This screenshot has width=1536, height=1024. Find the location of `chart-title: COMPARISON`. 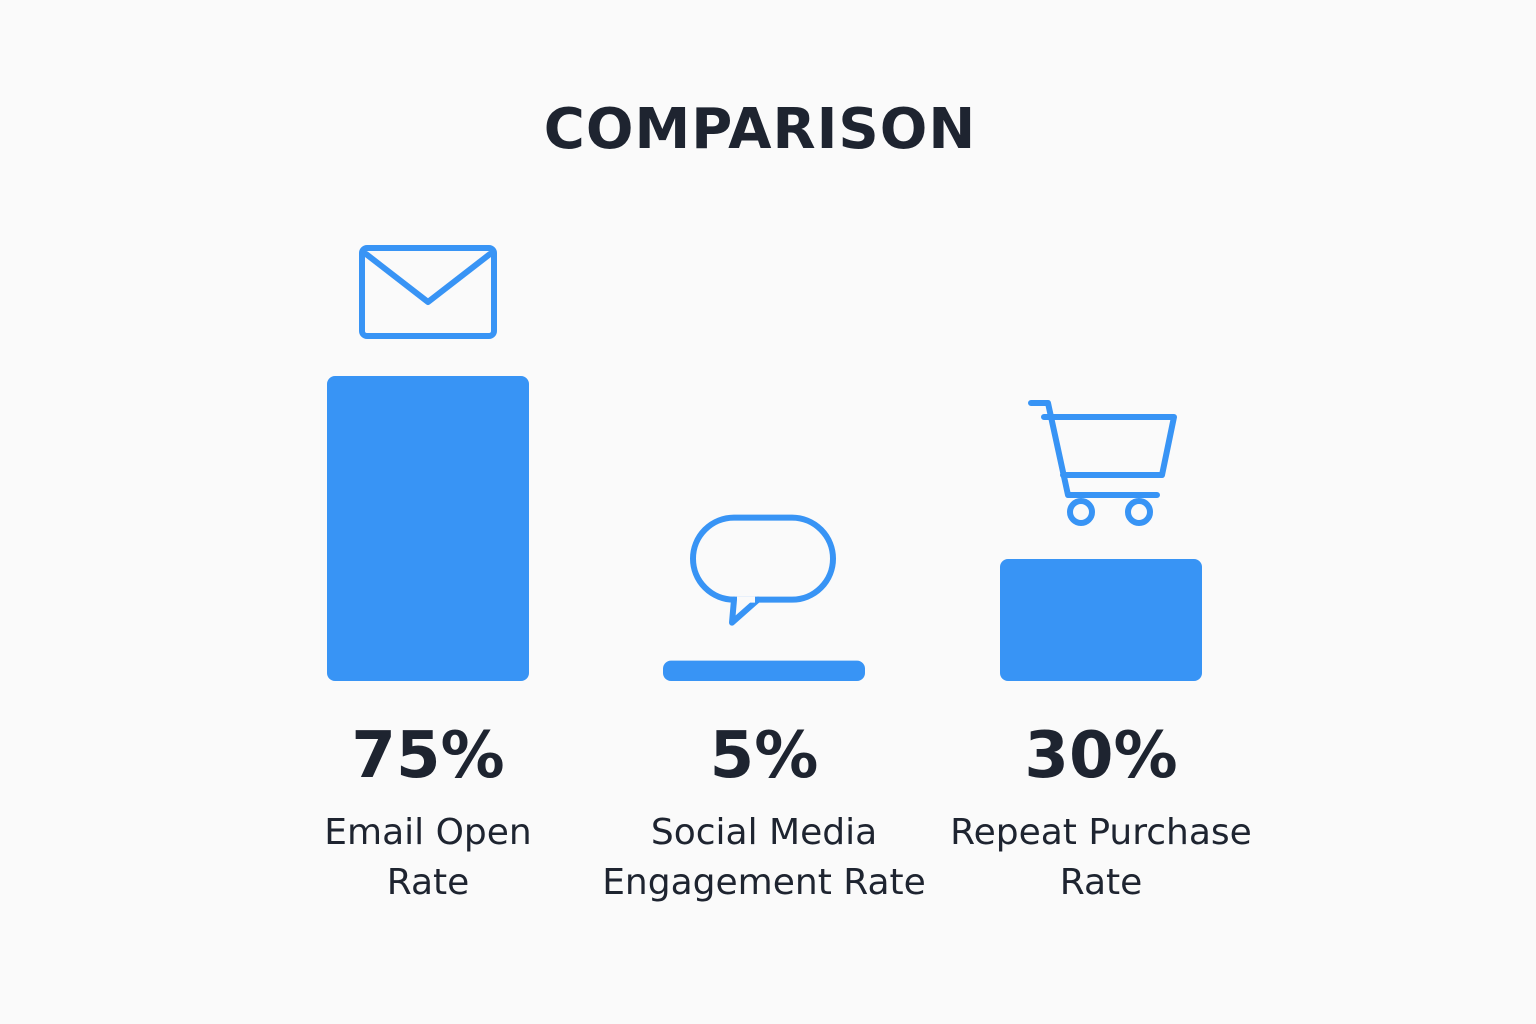

chart-title: COMPARISON is located at coordinates (760, 129).